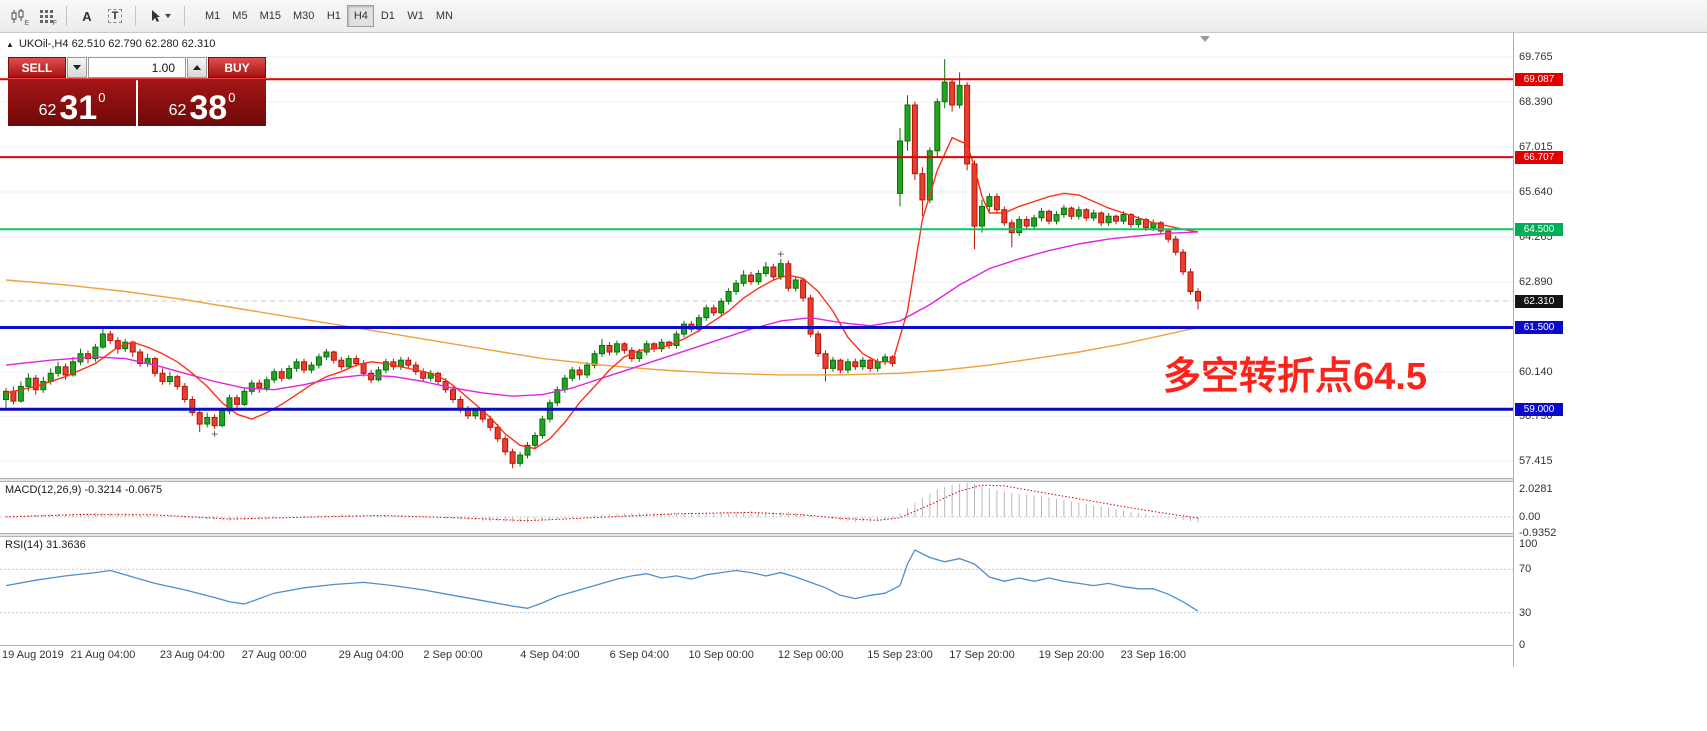  I want to click on price-axis-label: -0.9352, so click(1538, 533).